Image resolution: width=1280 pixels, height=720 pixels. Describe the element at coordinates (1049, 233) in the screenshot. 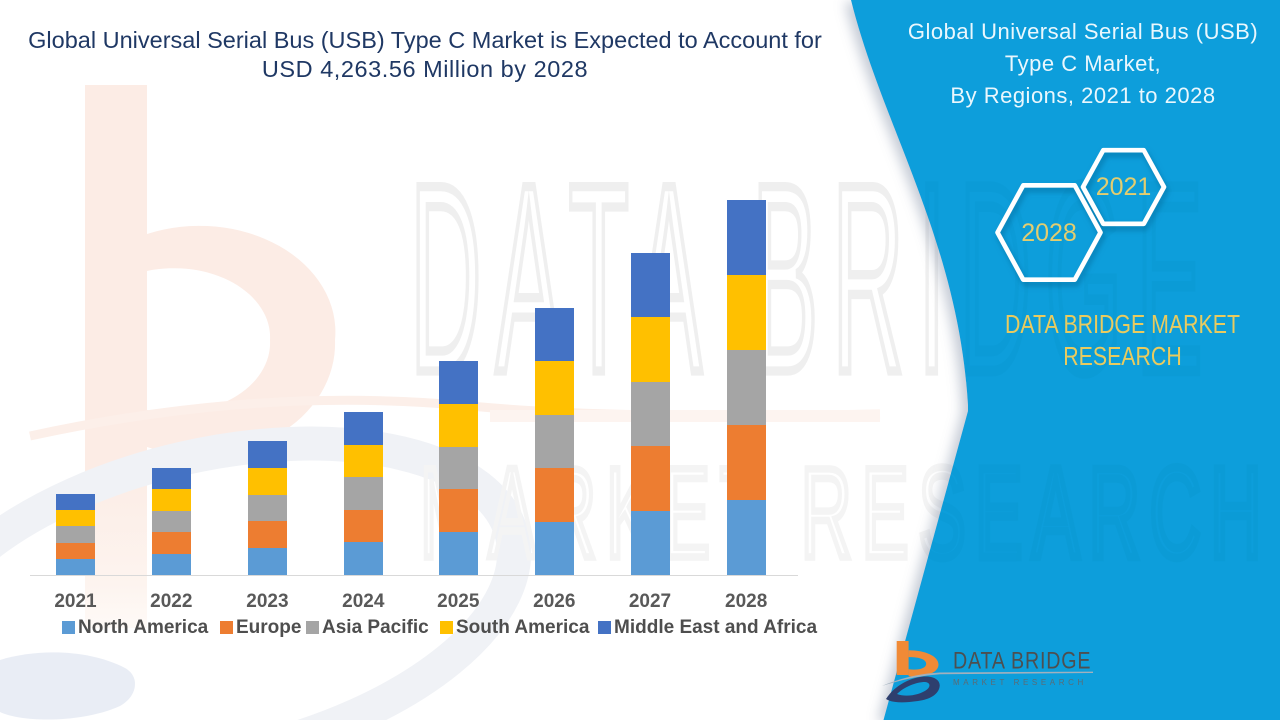

I see `svg-text: 2028` at that location.